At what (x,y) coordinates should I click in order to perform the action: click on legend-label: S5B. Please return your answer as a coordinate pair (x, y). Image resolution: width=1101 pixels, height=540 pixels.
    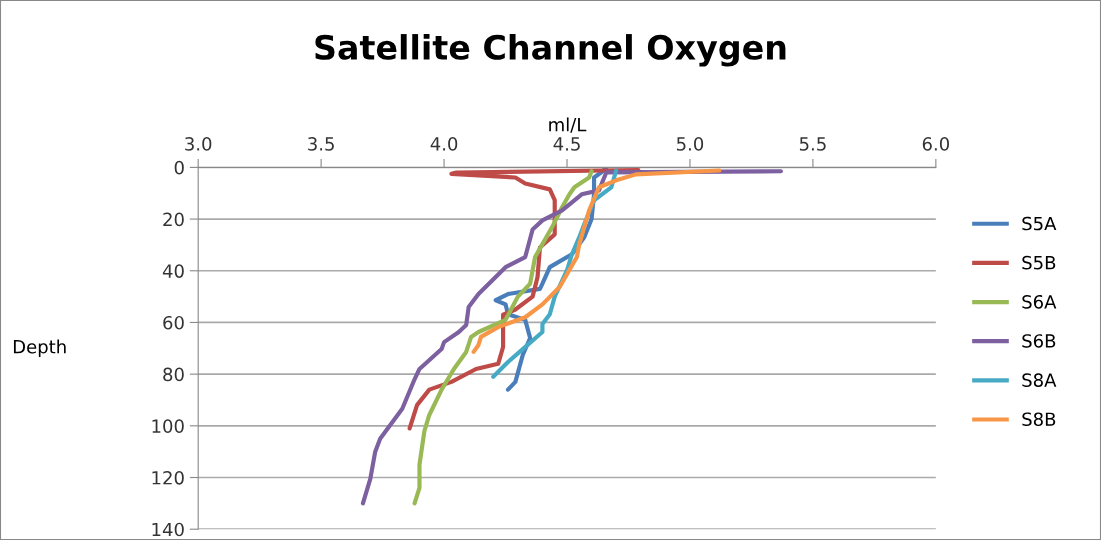
    Looking at the image, I should click on (1039, 262).